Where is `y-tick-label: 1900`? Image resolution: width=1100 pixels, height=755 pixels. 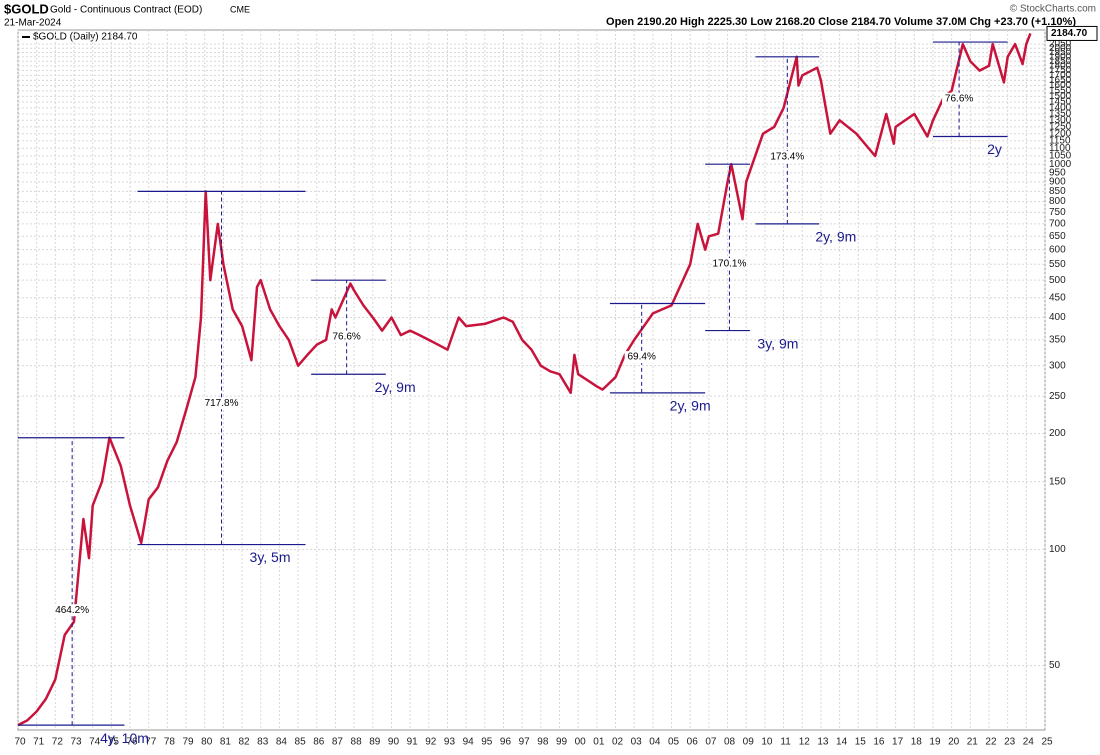
y-tick-label: 1900 is located at coordinates (1060, 56).